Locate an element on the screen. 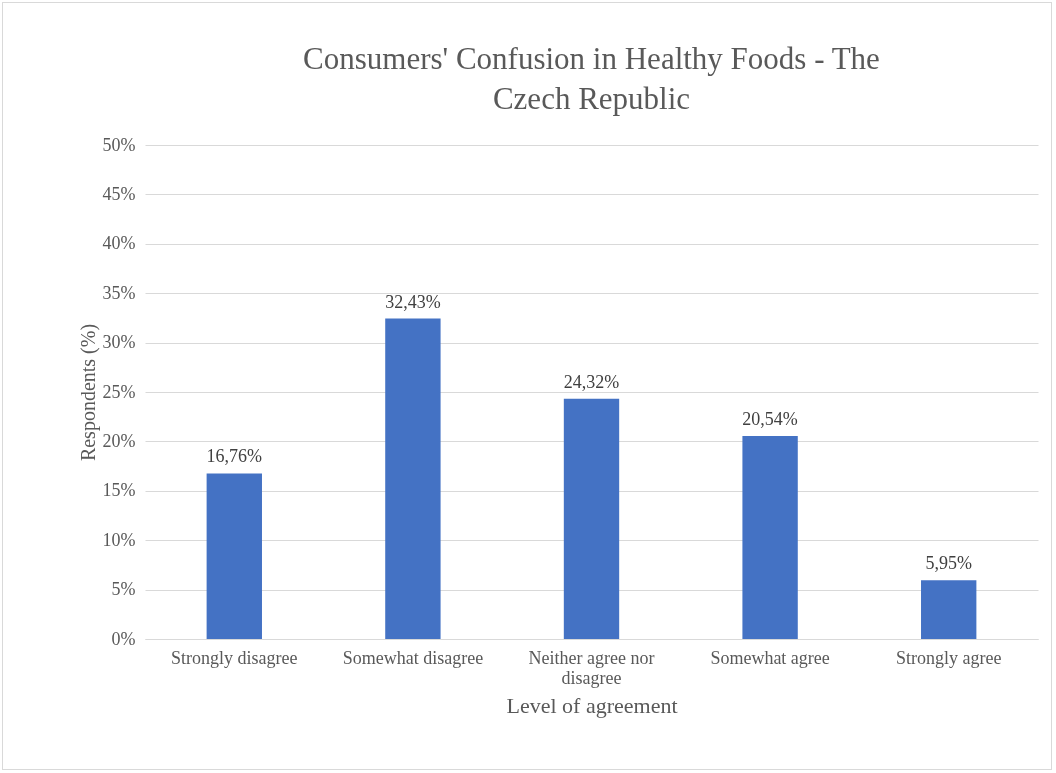 The width and height of the screenshot is (1056, 773). y-tick-label: 40% is located at coordinates (119, 243).